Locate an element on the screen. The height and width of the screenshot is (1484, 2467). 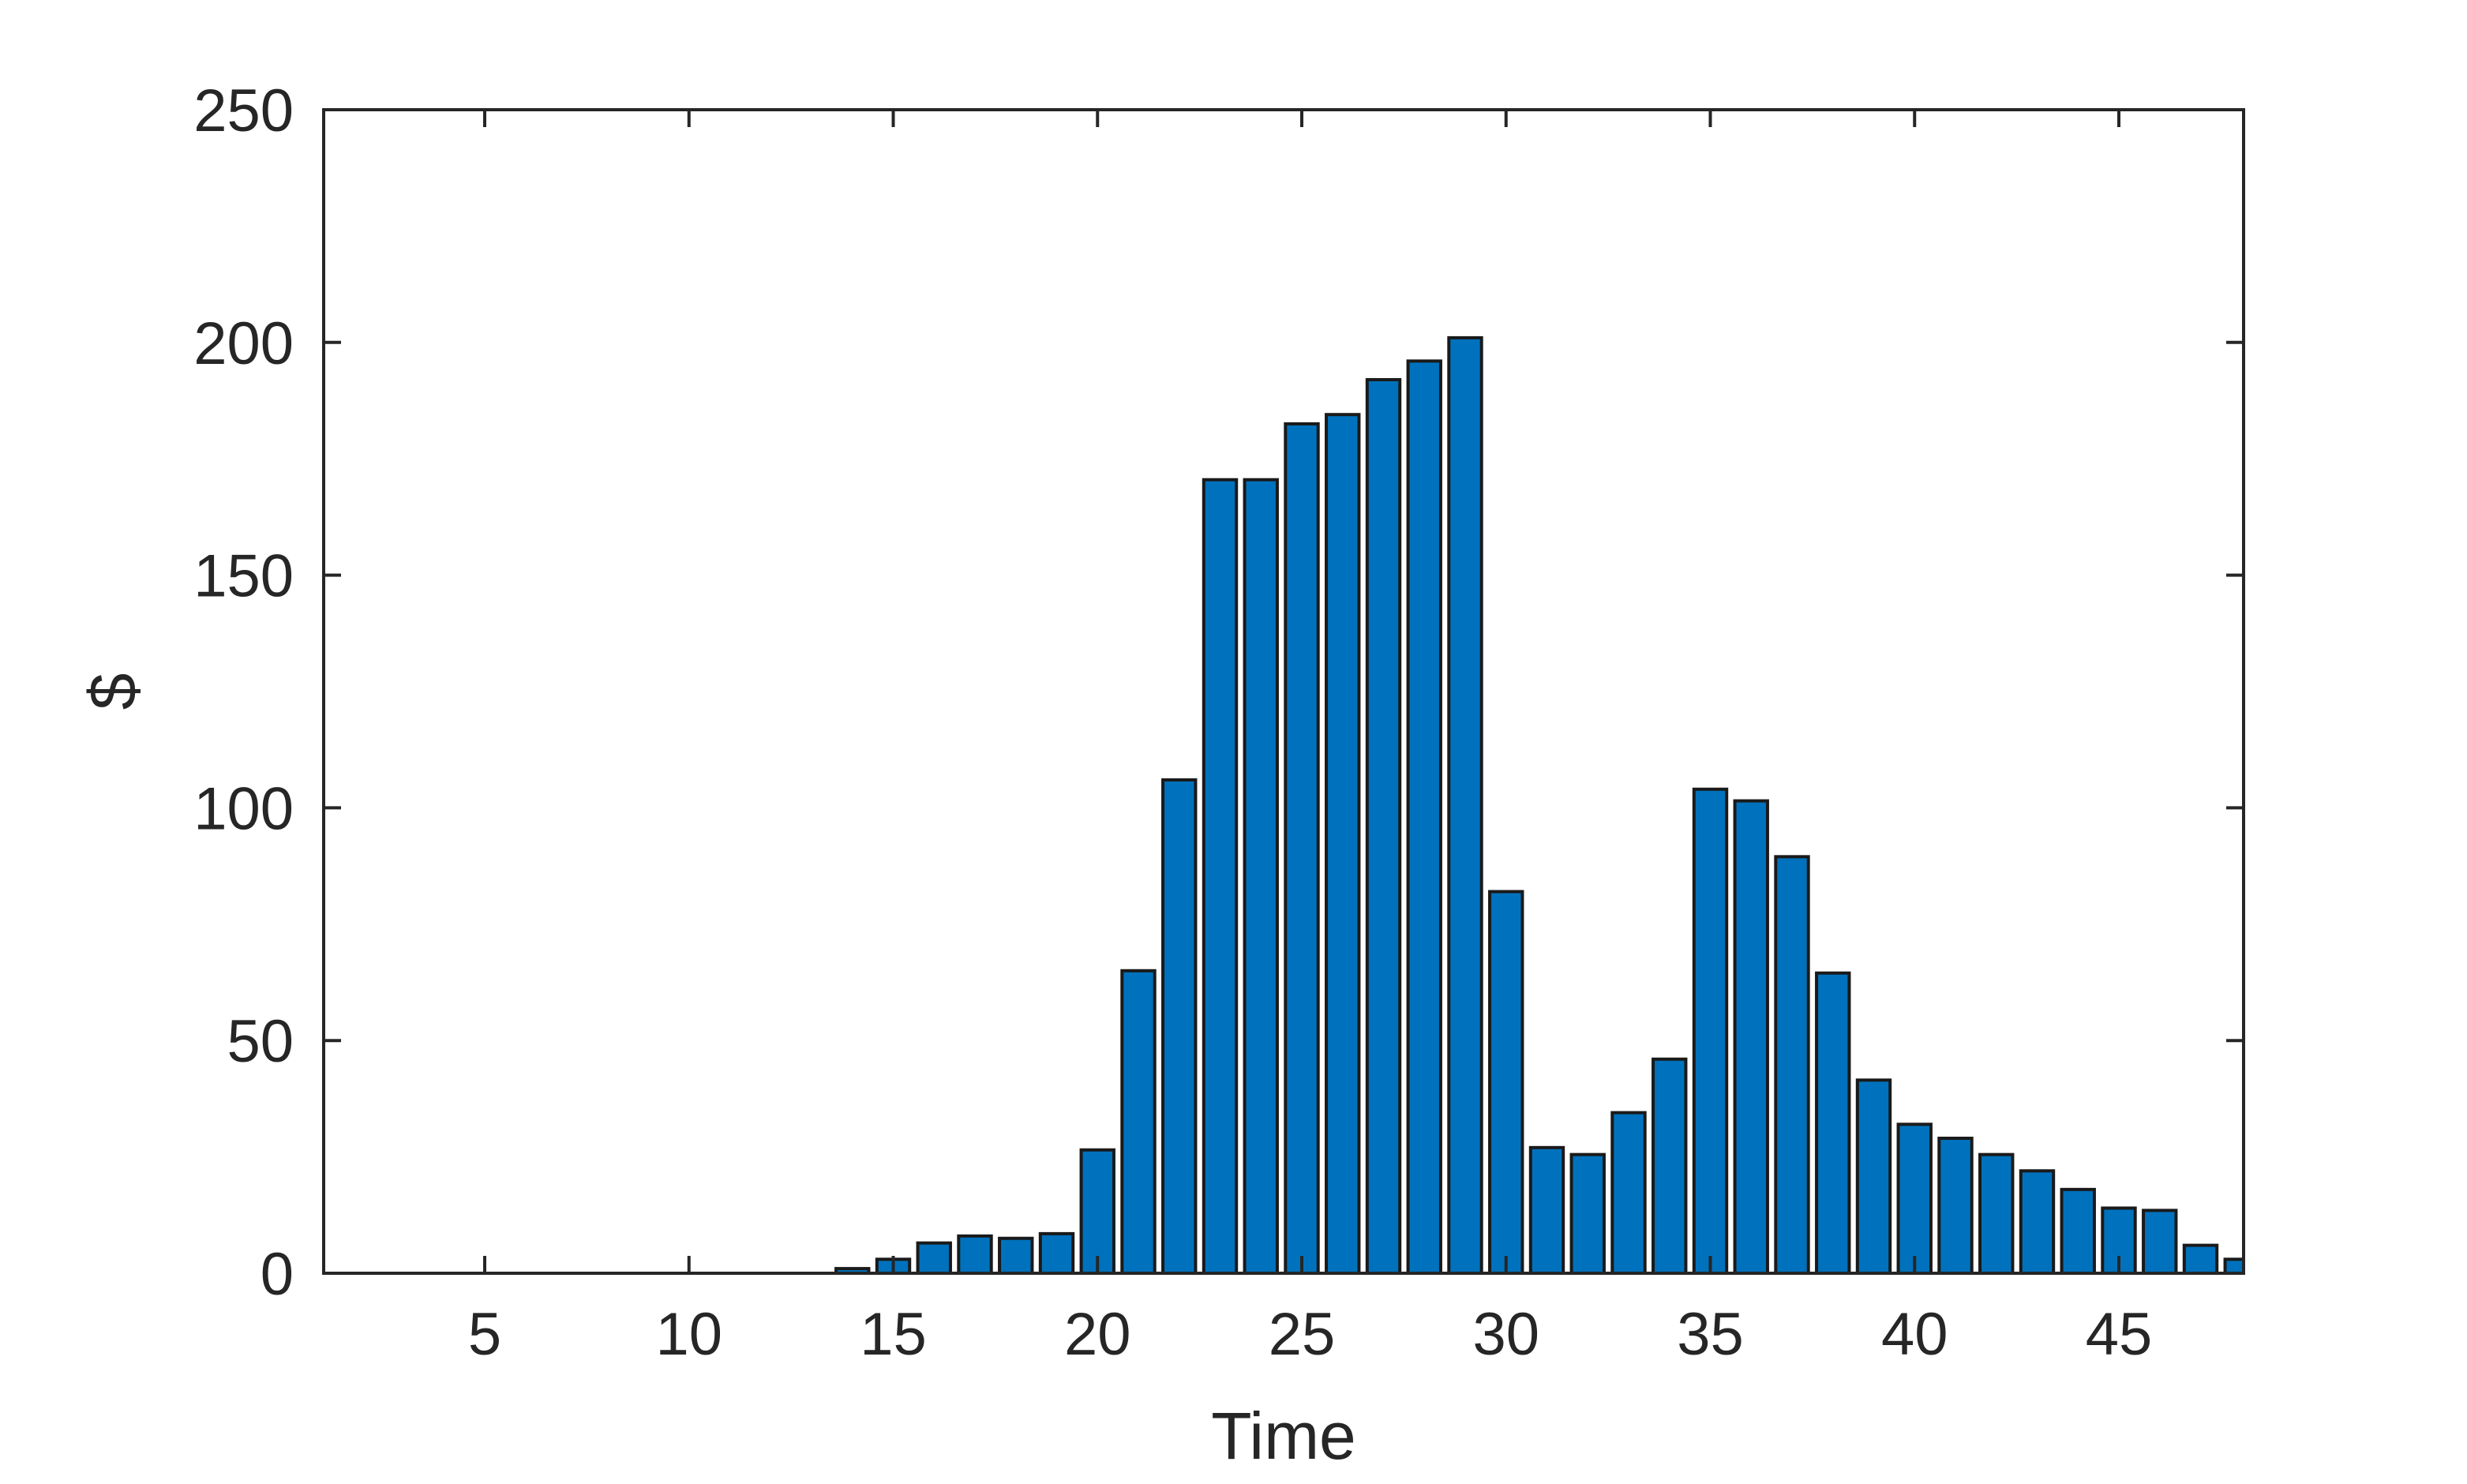
y-tick-label: 100 is located at coordinates (243, 808).